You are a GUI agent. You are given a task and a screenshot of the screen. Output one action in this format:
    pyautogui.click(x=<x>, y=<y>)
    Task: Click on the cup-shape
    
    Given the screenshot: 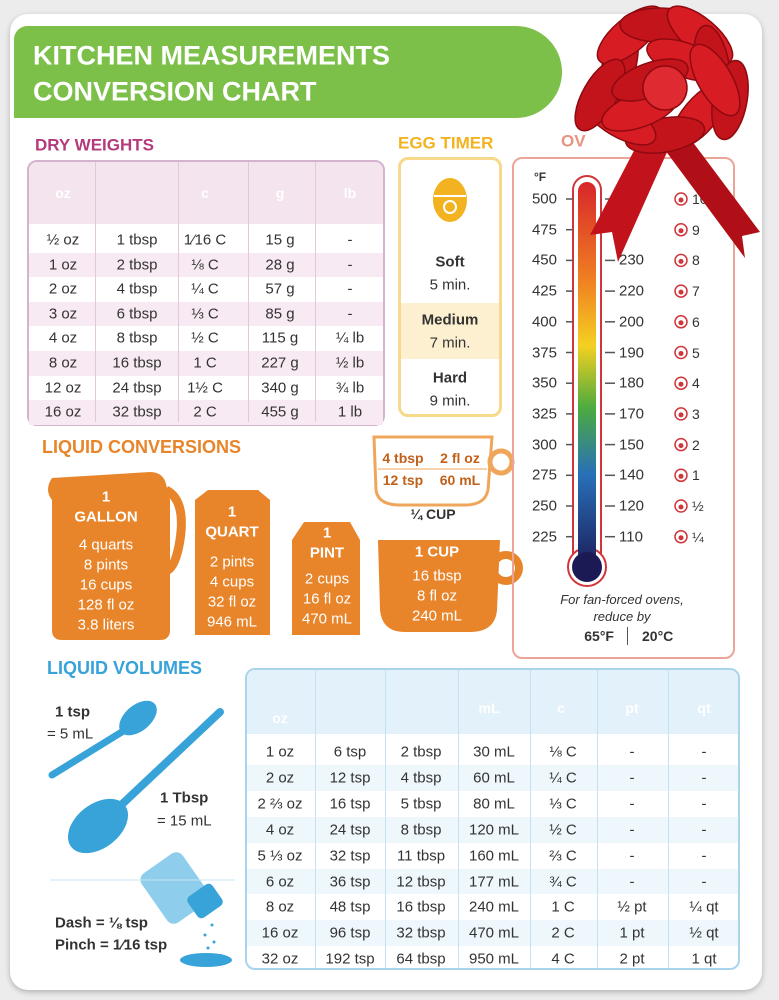 What is the action you would take?
    pyautogui.click(x=439, y=586)
    